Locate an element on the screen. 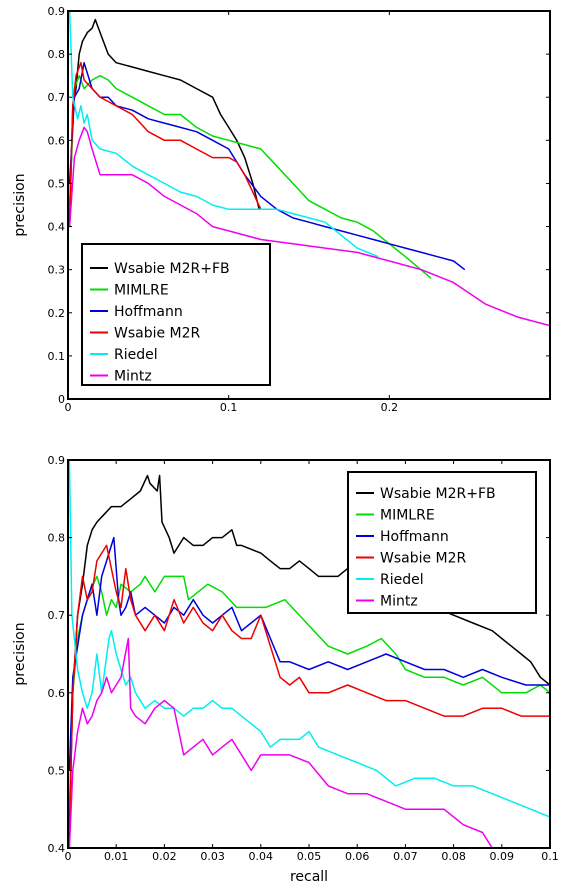 Image resolution: width=564 pixels, height=886 pixels. x-tick-label: 0.07 is located at coordinates (405, 856).